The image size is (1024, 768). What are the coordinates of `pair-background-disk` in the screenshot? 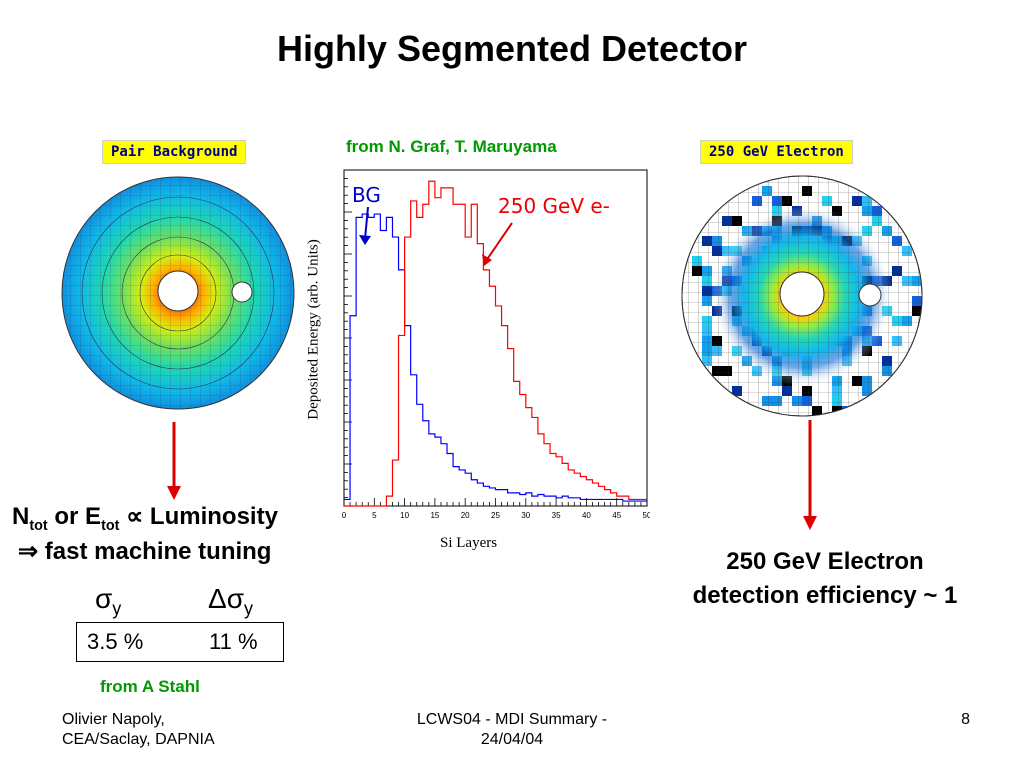 It's located at (178, 293).